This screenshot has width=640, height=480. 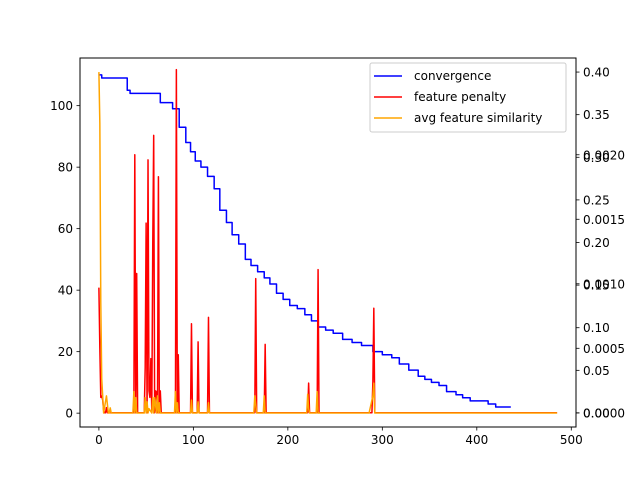 What do you see at coordinates (65, 229) in the screenshot?
I see `left-y-tick-label: 60` at bounding box center [65, 229].